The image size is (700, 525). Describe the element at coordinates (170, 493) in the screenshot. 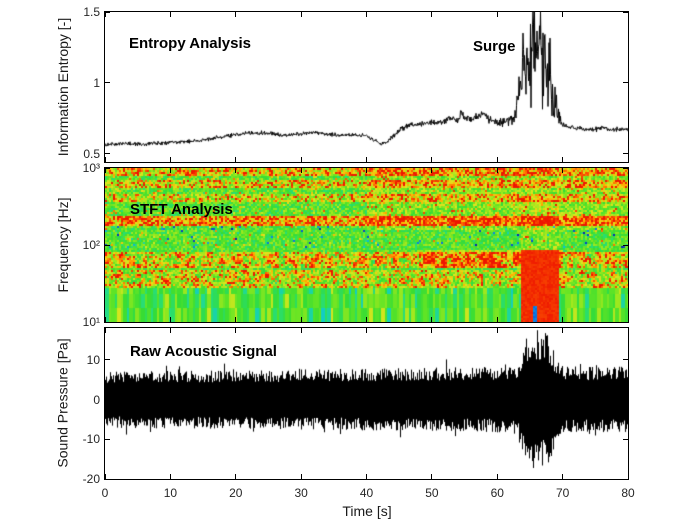

I see `x-tick-label: 10` at that location.